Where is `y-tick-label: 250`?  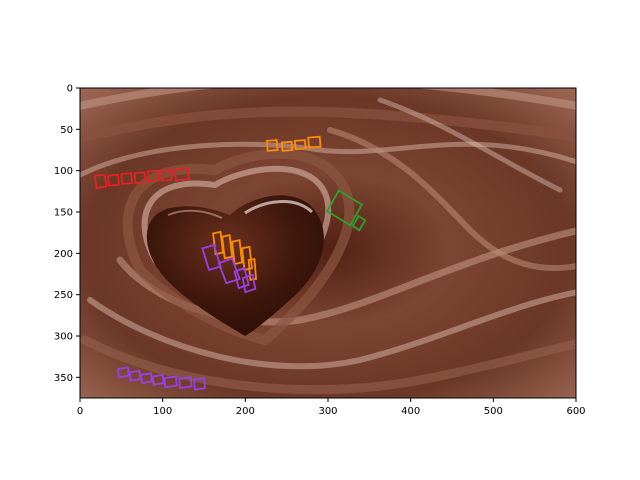 y-tick-label: 250 is located at coordinates (63, 295).